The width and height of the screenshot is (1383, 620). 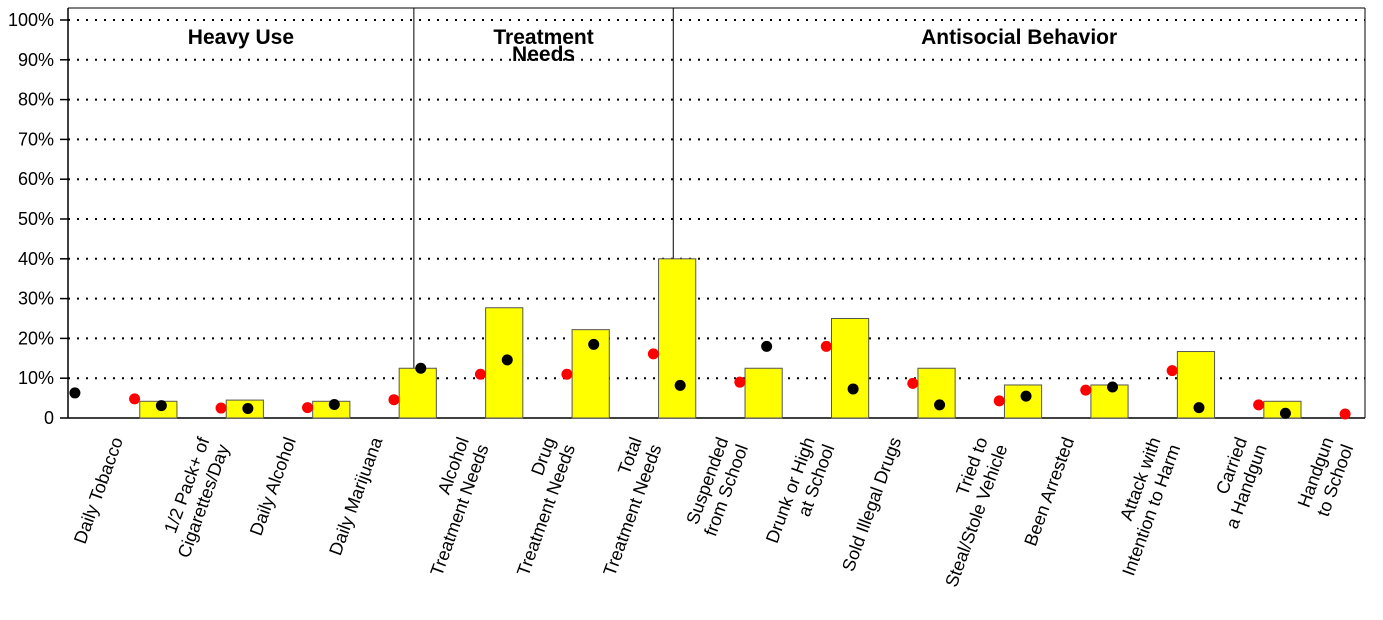 What do you see at coordinates (1236, 483) in the screenshot?
I see `x-tick-label: Carrieda Handgun` at bounding box center [1236, 483].